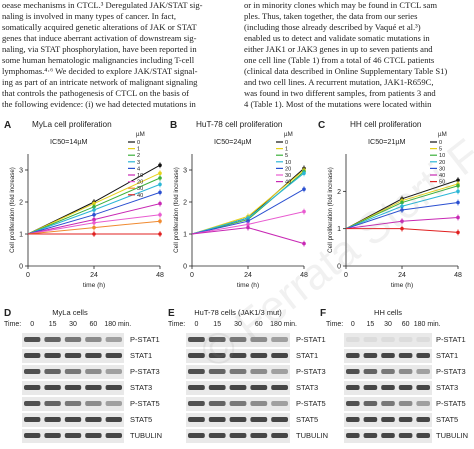 Image resolution: width=474 pixels, height=449 pixels. I want to click on ic50-annotation: IC50=24µM, so click(233, 141).